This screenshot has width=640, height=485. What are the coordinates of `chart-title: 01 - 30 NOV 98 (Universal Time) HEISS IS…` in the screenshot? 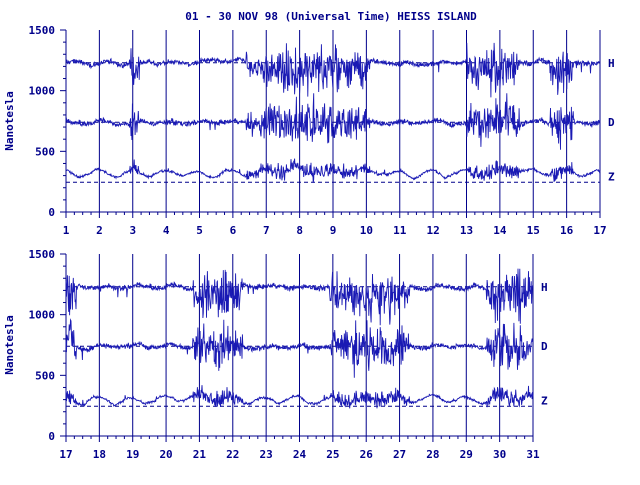 It's located at (331, 16).